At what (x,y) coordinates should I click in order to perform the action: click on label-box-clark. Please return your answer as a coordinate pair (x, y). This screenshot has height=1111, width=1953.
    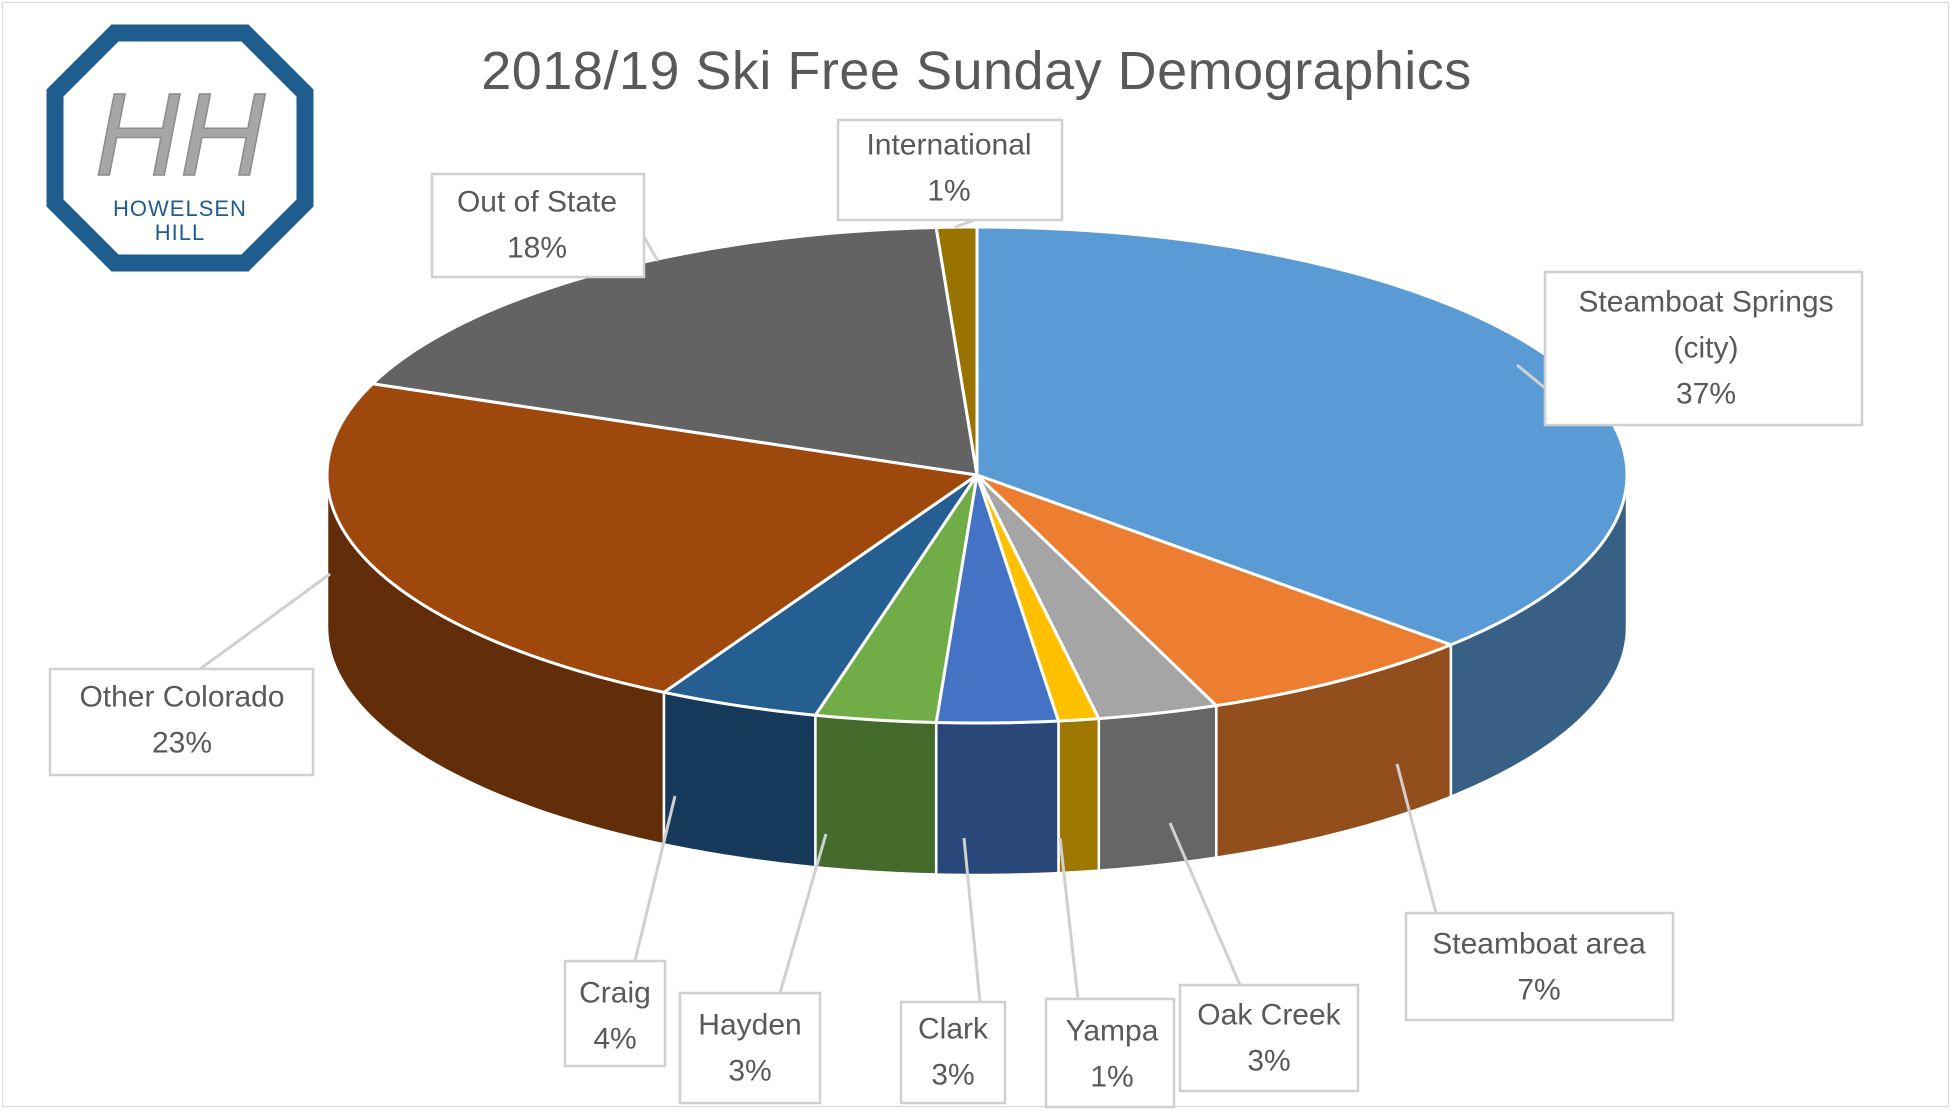
    Looking at the image, I should click on (953, 1052).